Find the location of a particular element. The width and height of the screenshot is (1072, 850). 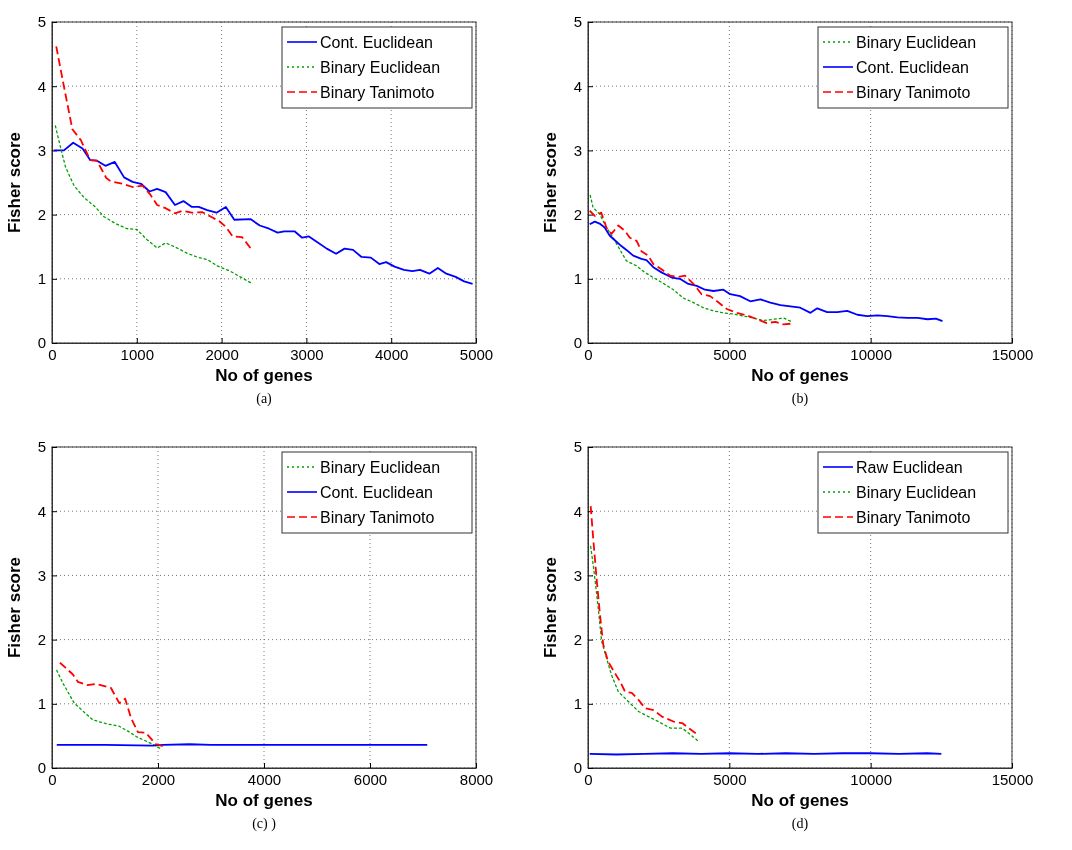

x-tick-label: 6000 is located at coordinates (370, 779).